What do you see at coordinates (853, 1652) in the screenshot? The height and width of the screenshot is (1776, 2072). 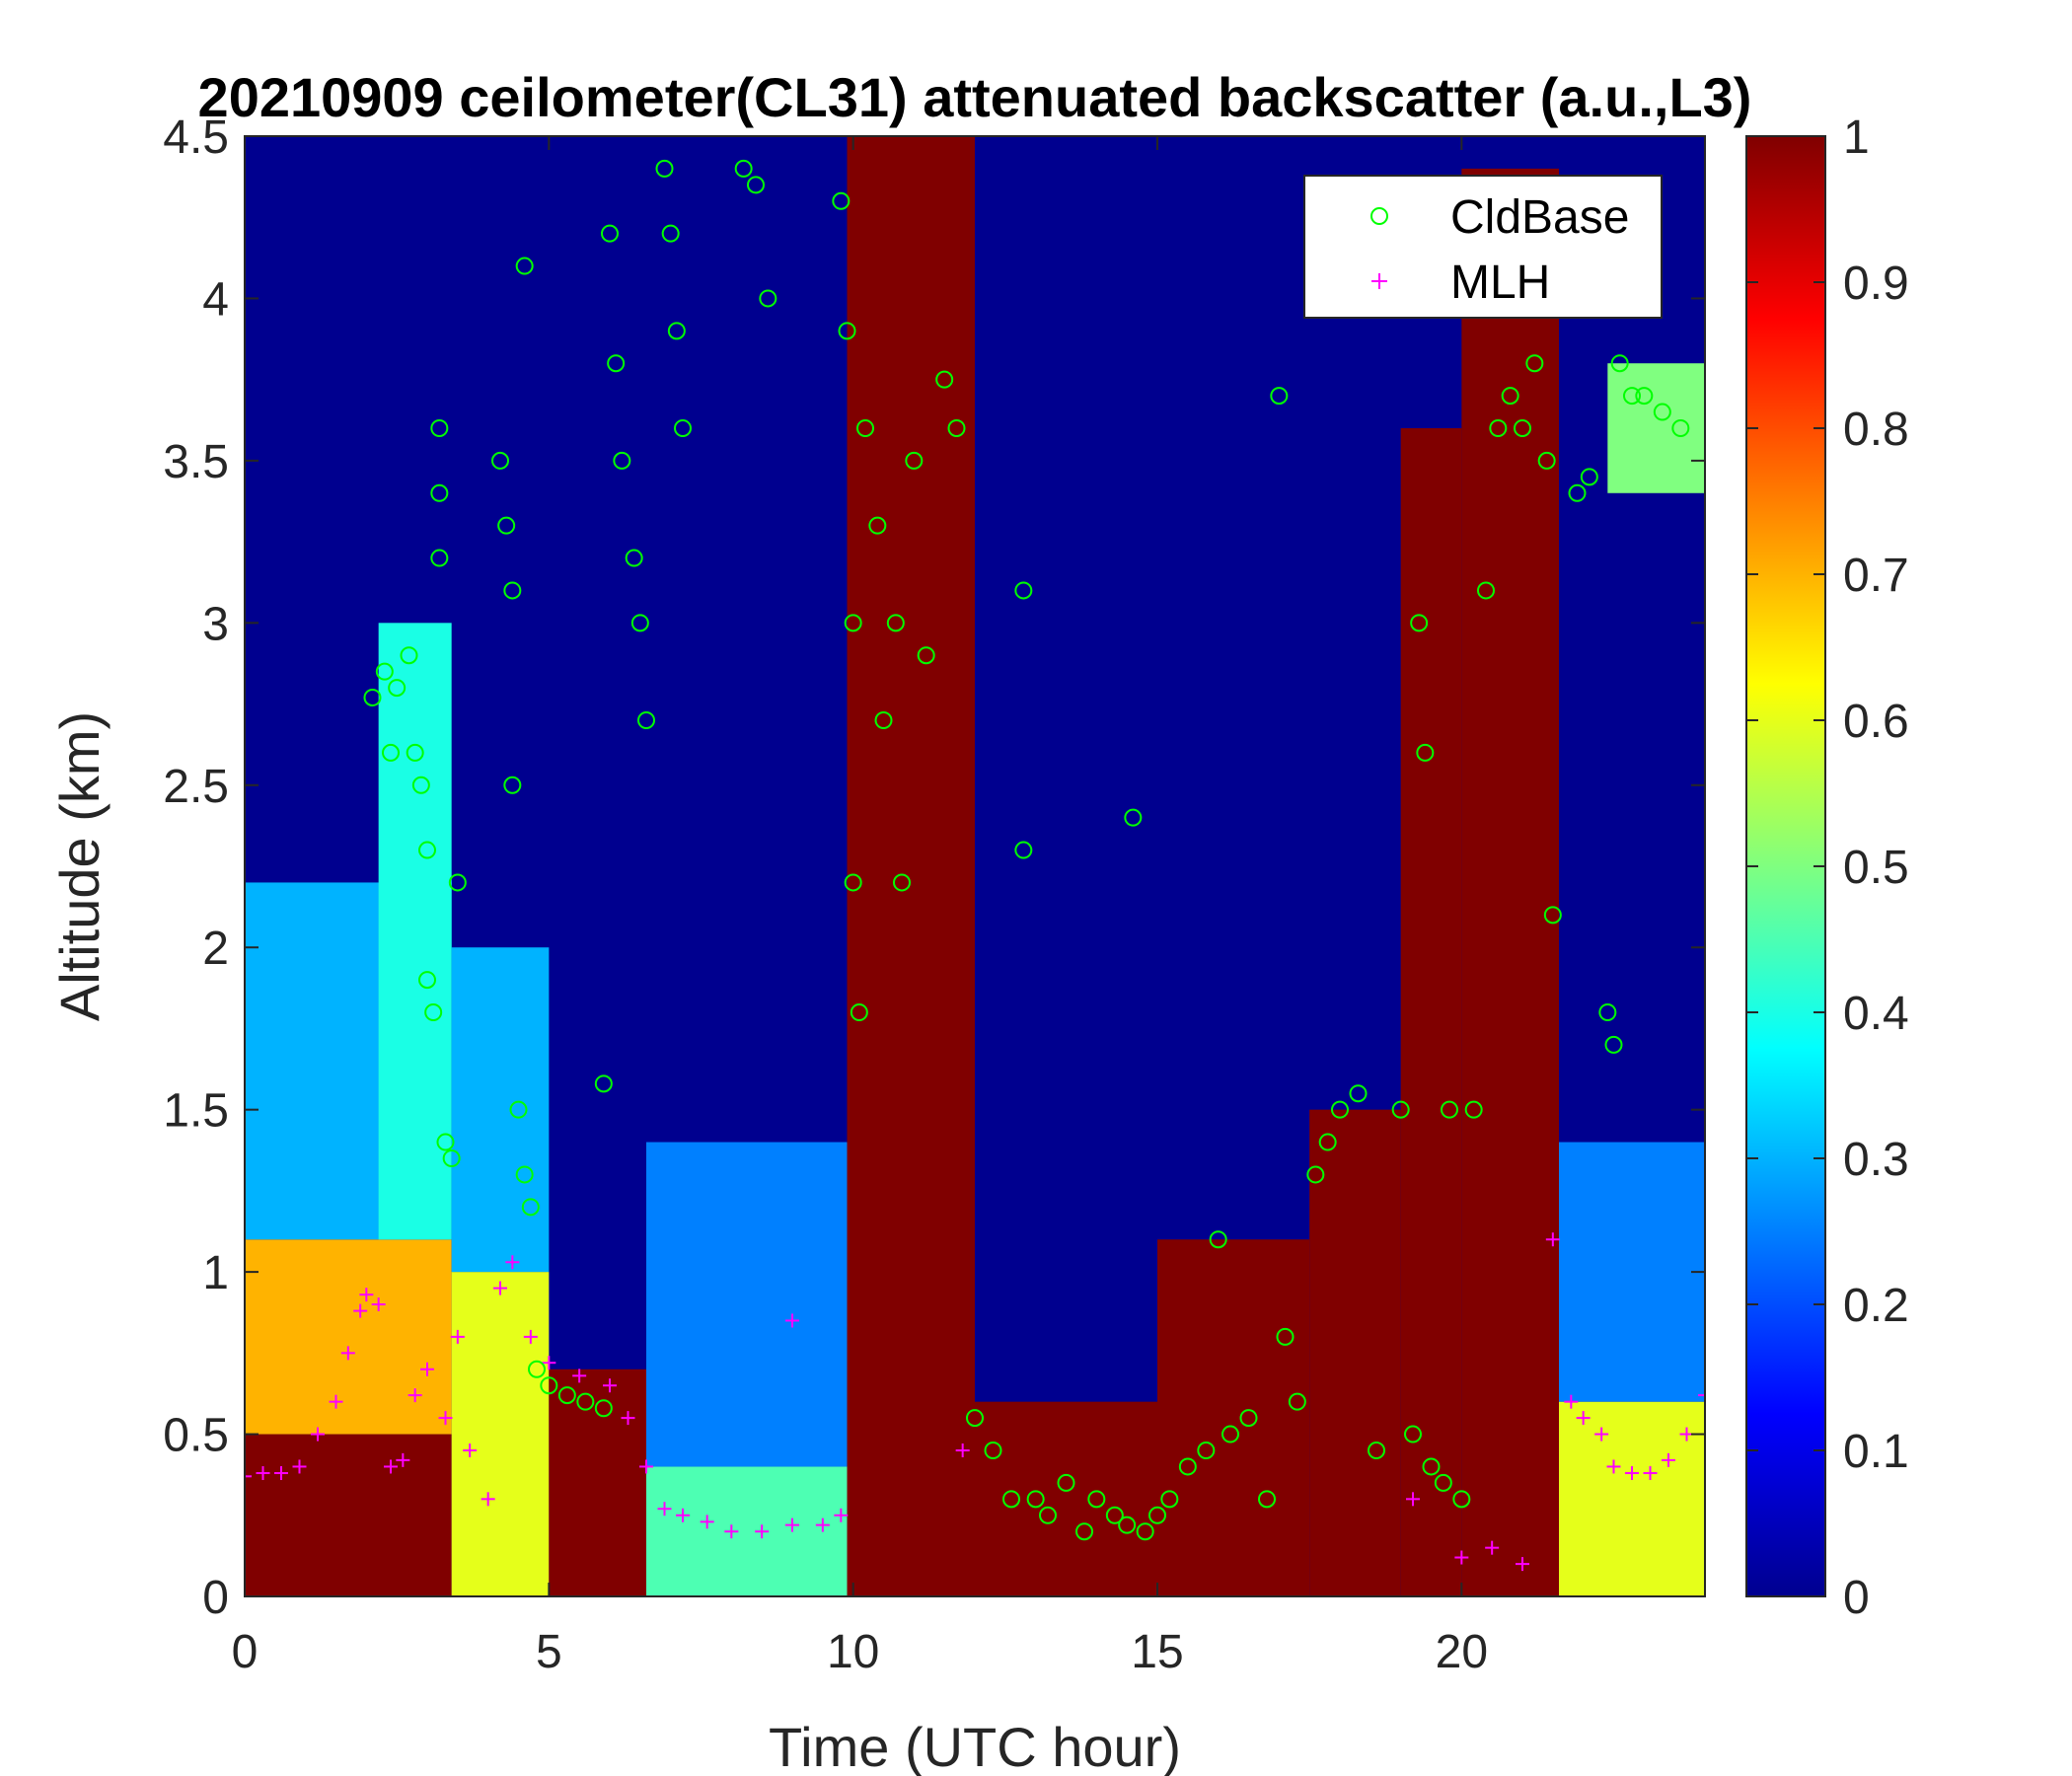 I see `x-tick-label: 10` at bounding box center [853, 1652].